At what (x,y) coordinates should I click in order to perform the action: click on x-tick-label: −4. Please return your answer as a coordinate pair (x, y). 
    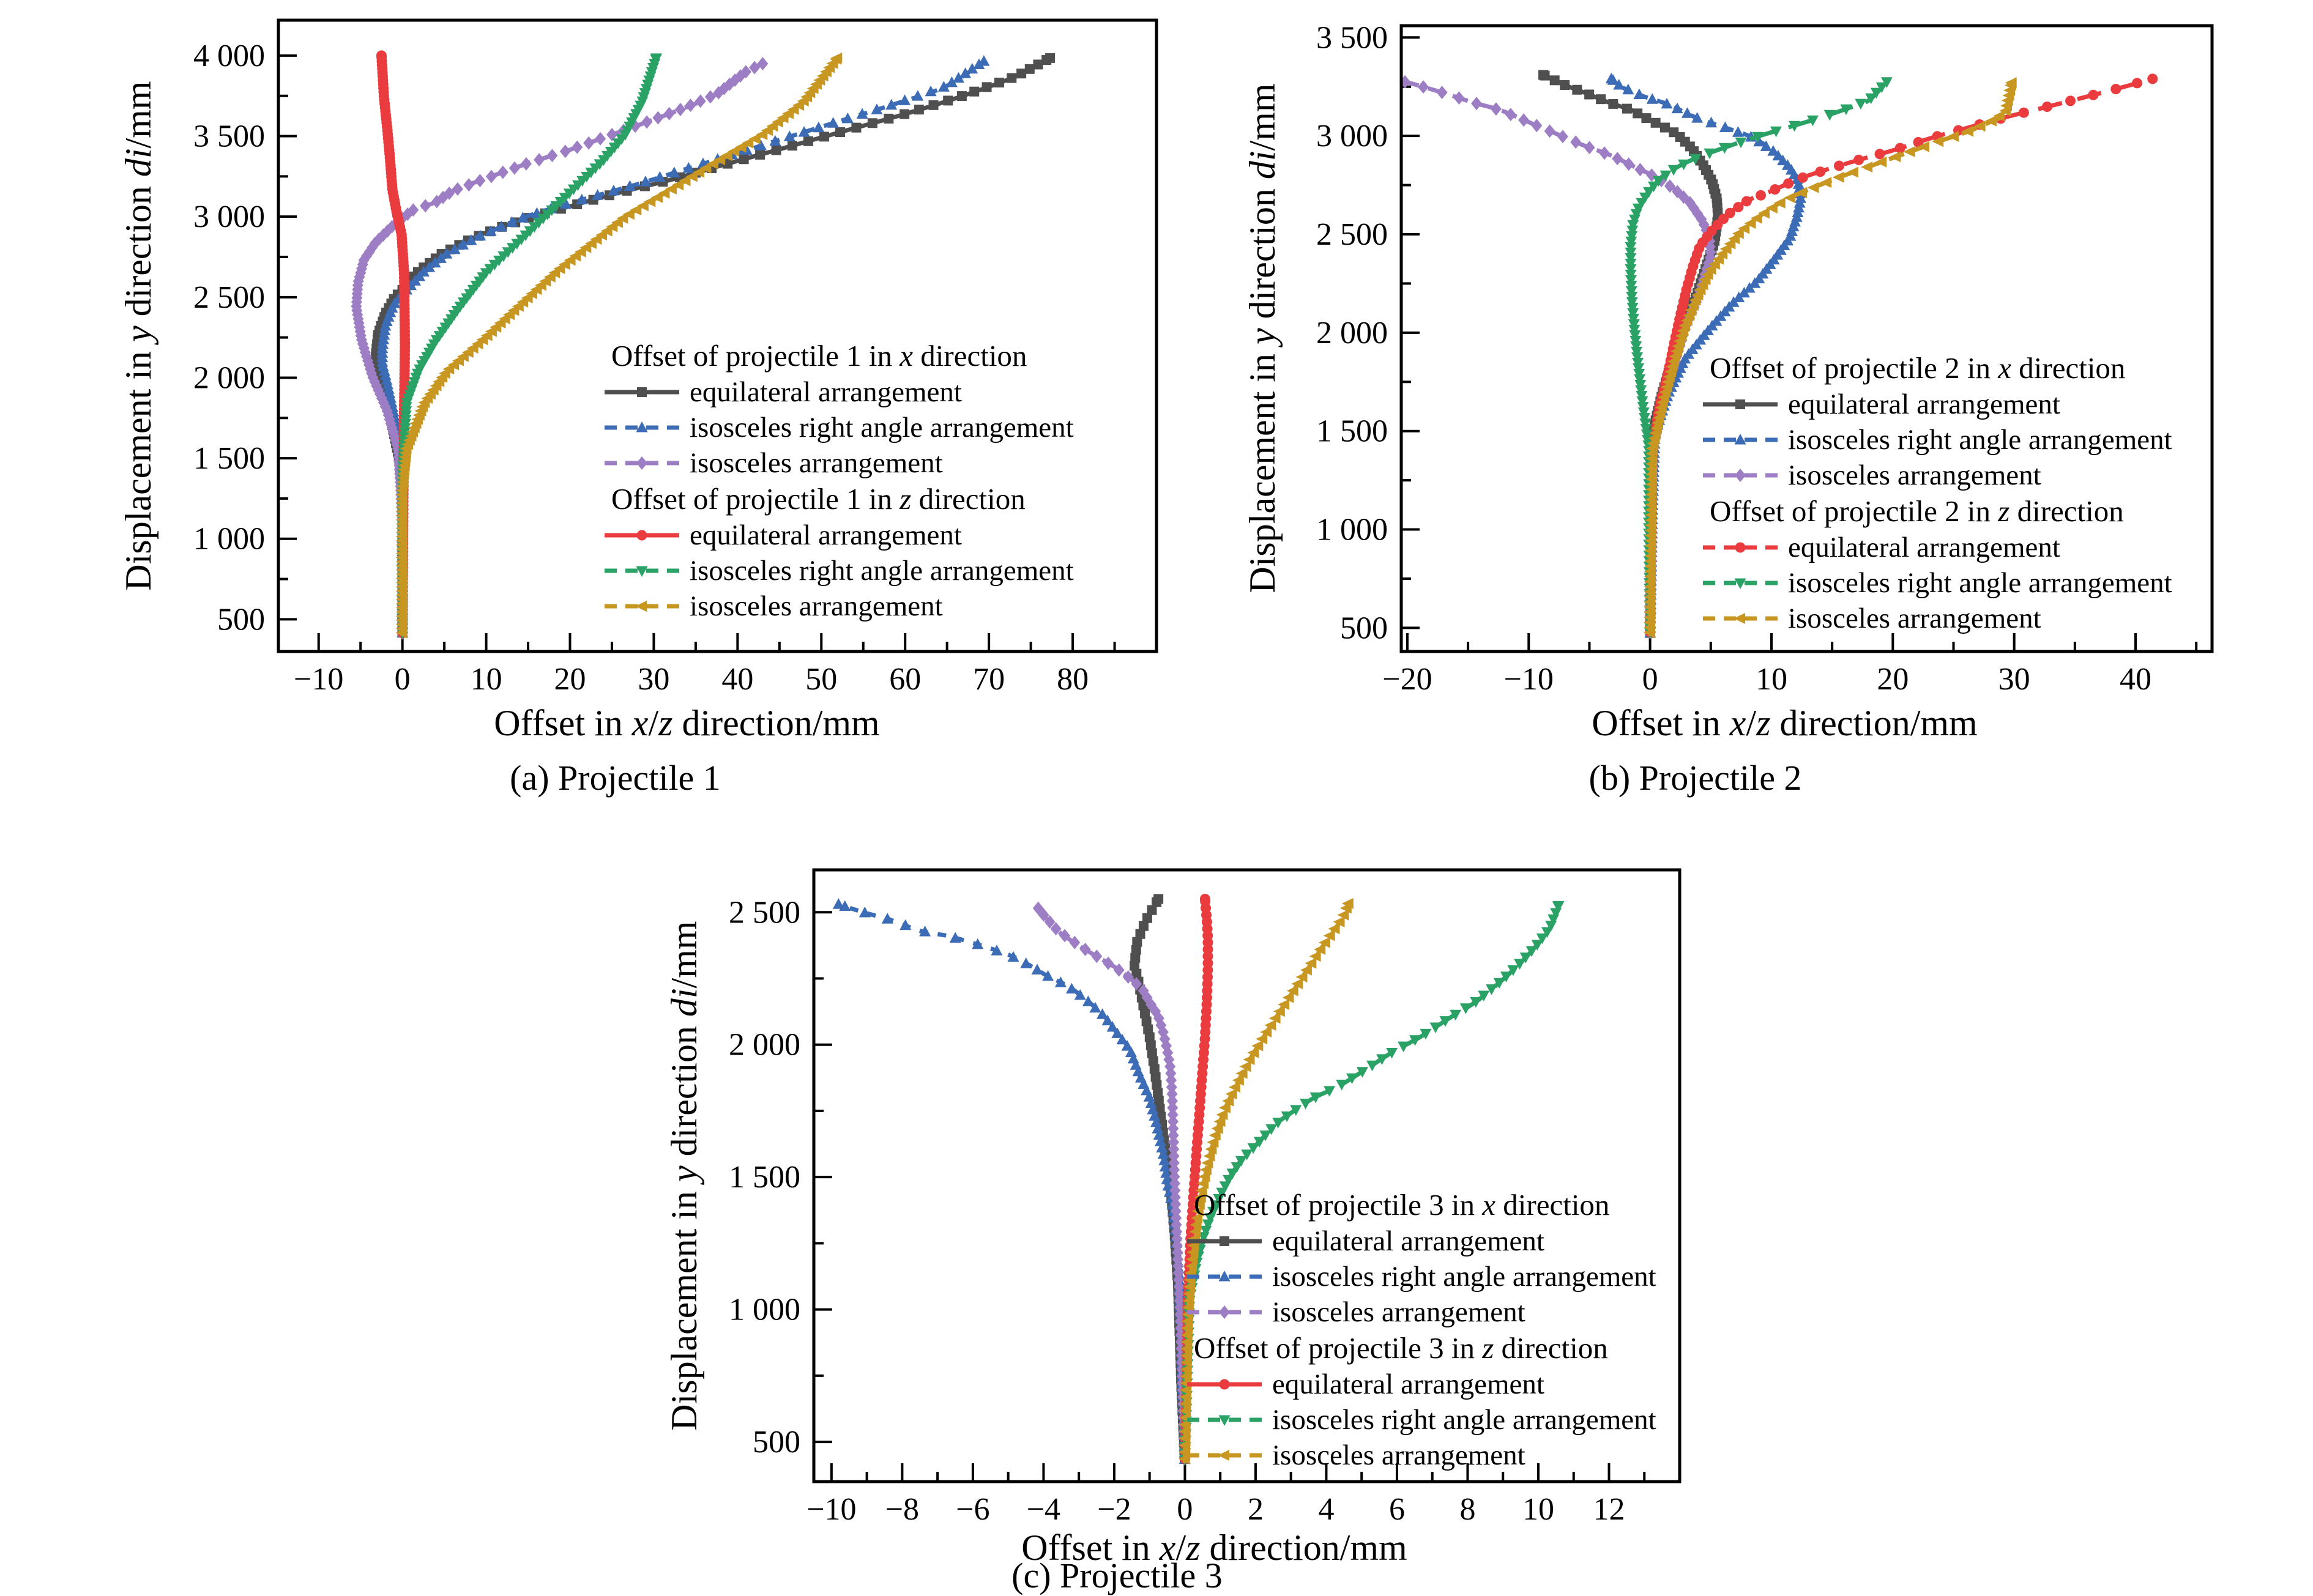
    Looking at the image, I should click on (1044, 1509).